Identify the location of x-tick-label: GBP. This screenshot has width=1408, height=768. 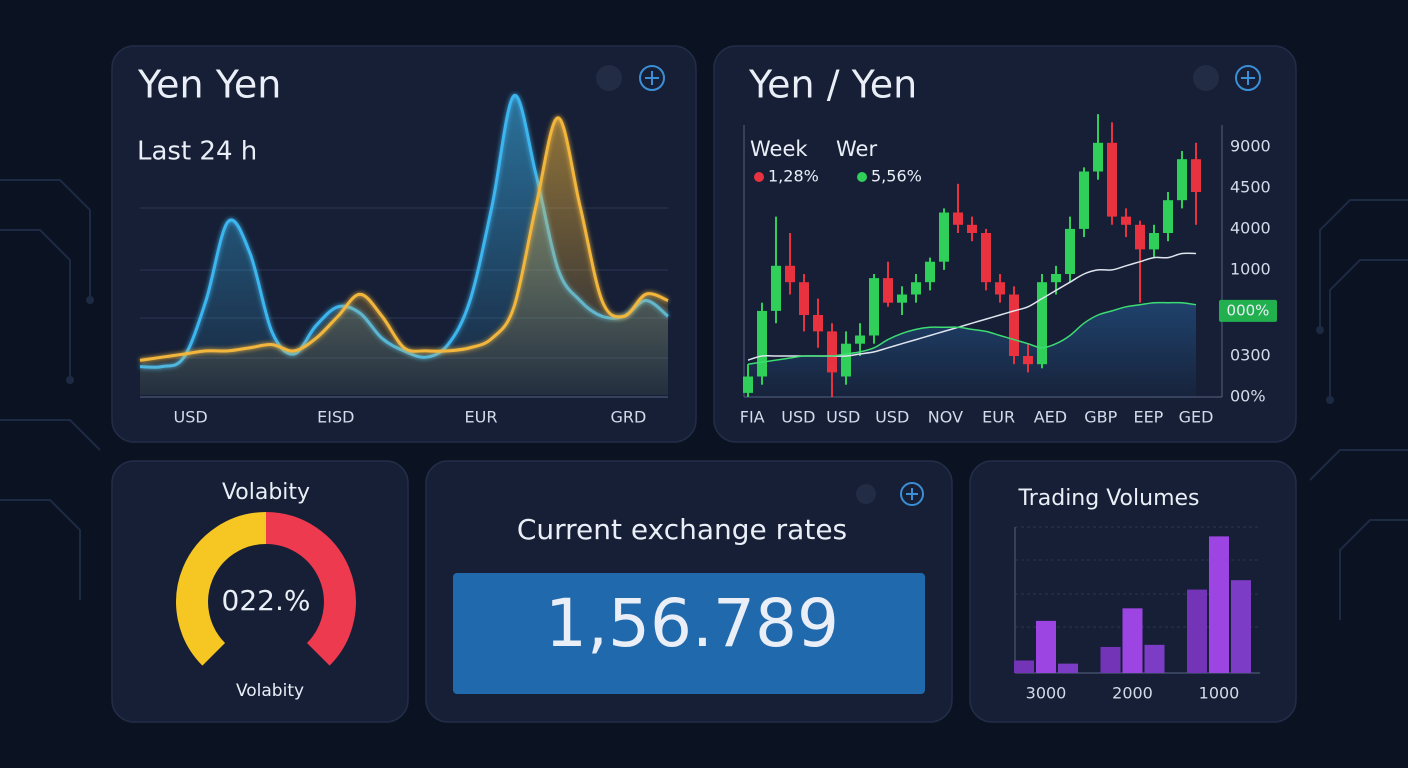
(1100, 417).